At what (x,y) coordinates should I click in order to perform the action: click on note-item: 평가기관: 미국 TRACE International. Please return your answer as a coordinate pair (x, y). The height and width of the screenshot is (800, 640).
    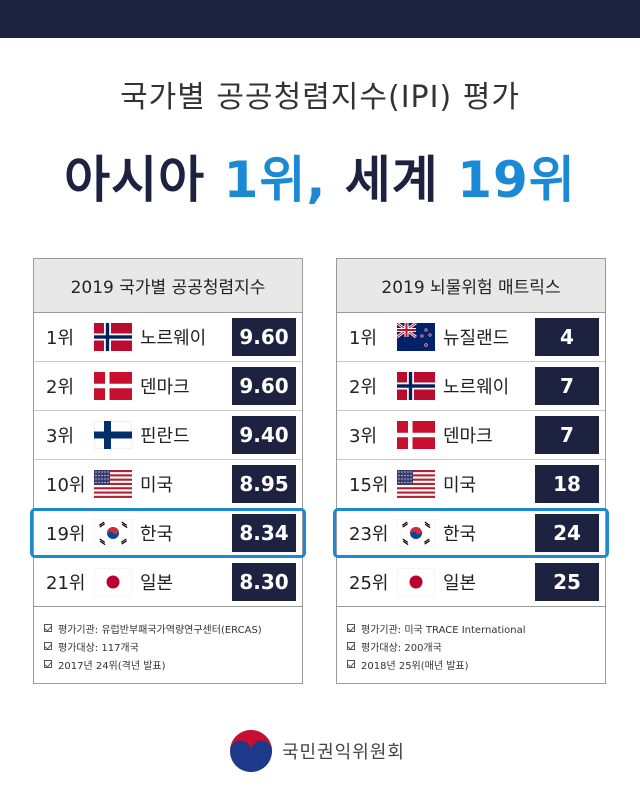
    Looking at the image, I should click on (476, 628).